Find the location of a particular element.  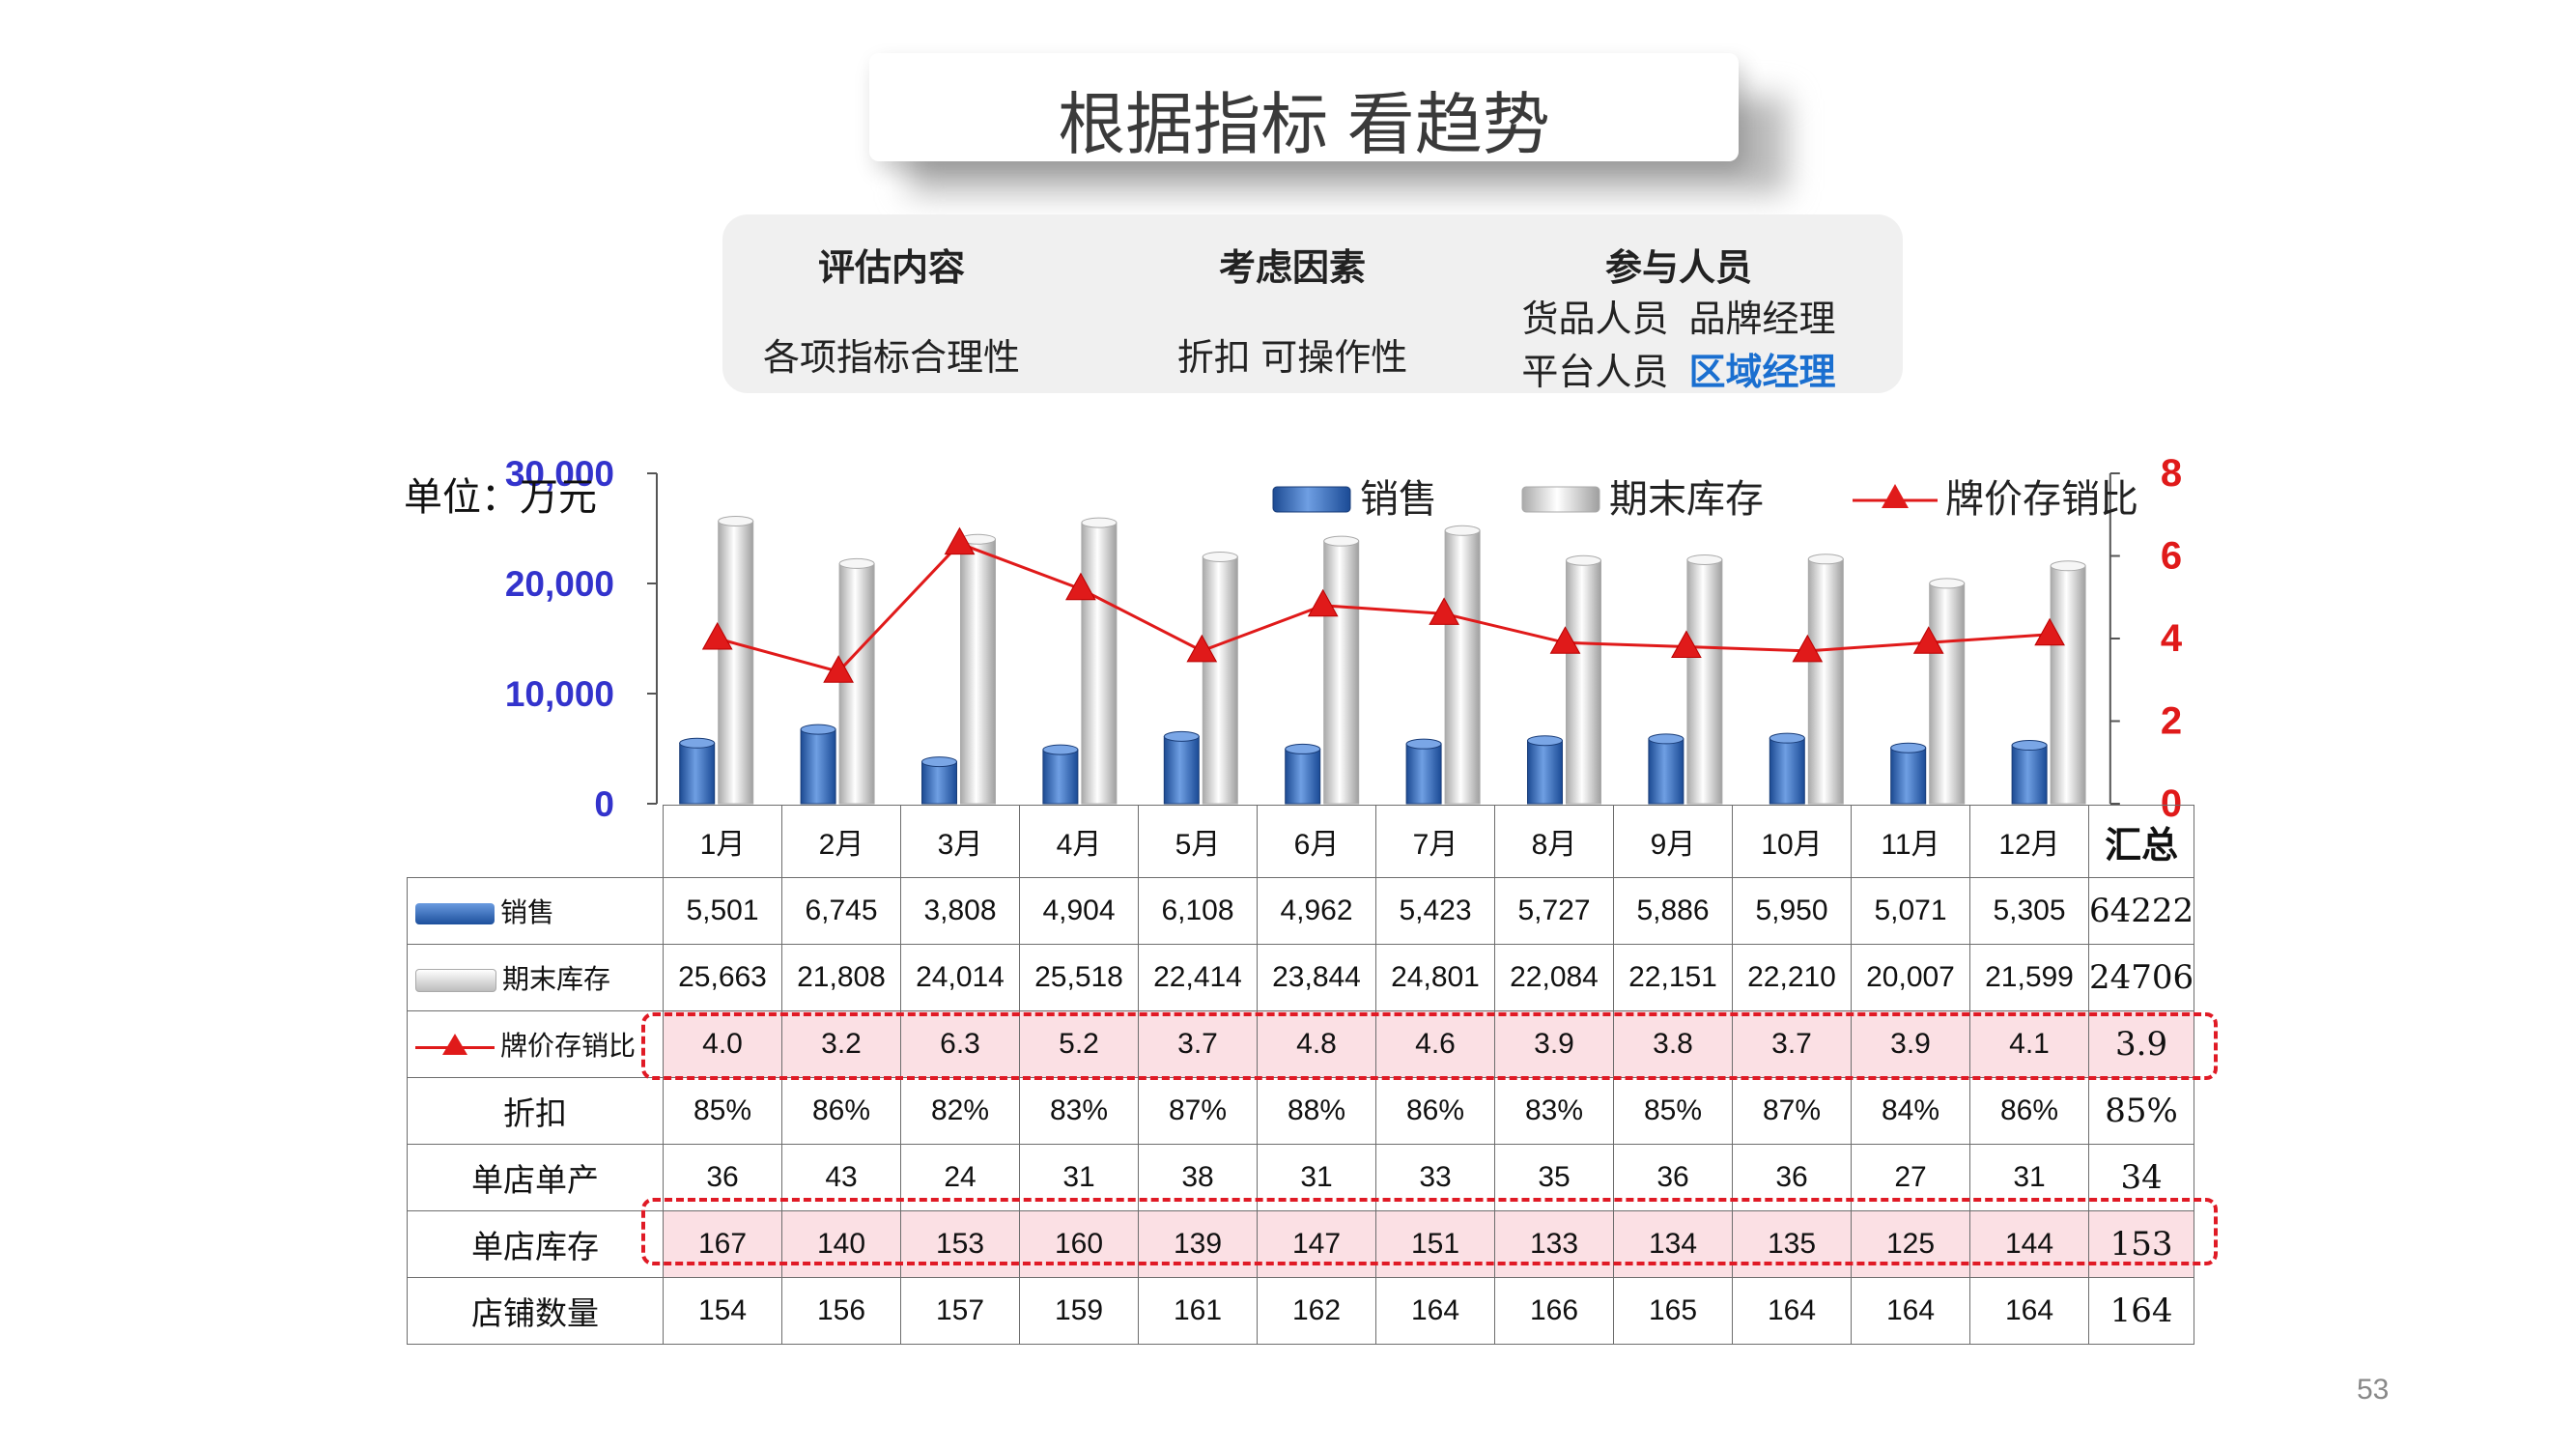

total-cell: 85% is located at coordinates (2141, 1111).